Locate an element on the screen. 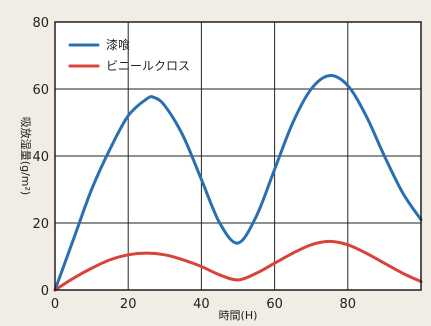 This screenshot has height=326, width=431. y-tick-label: 60 is located at coordinates (40, 90).